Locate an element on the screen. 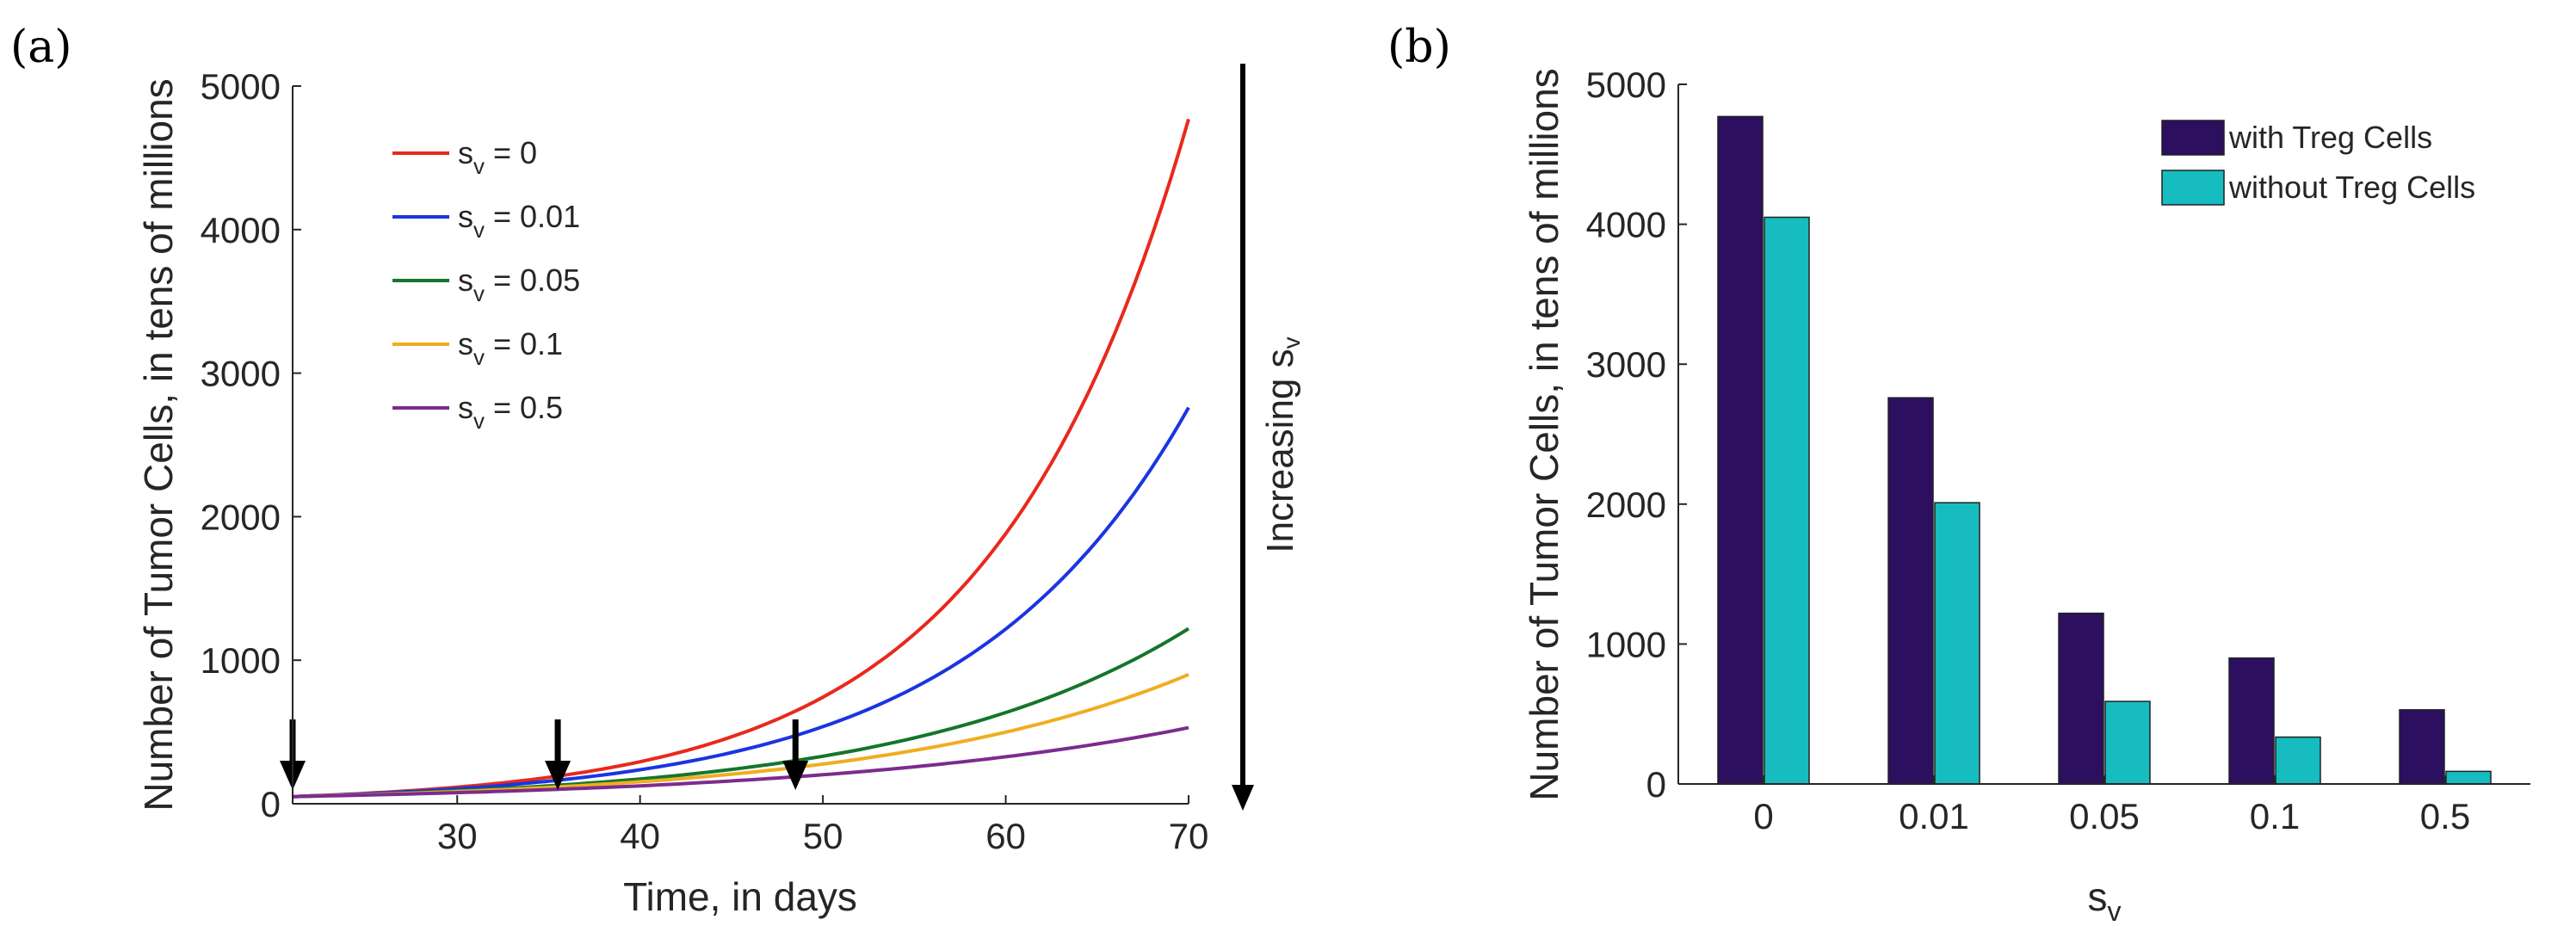 The image size is (2576, 938). y-tick-label-a: 1000 is located at coordinates (241, 660).